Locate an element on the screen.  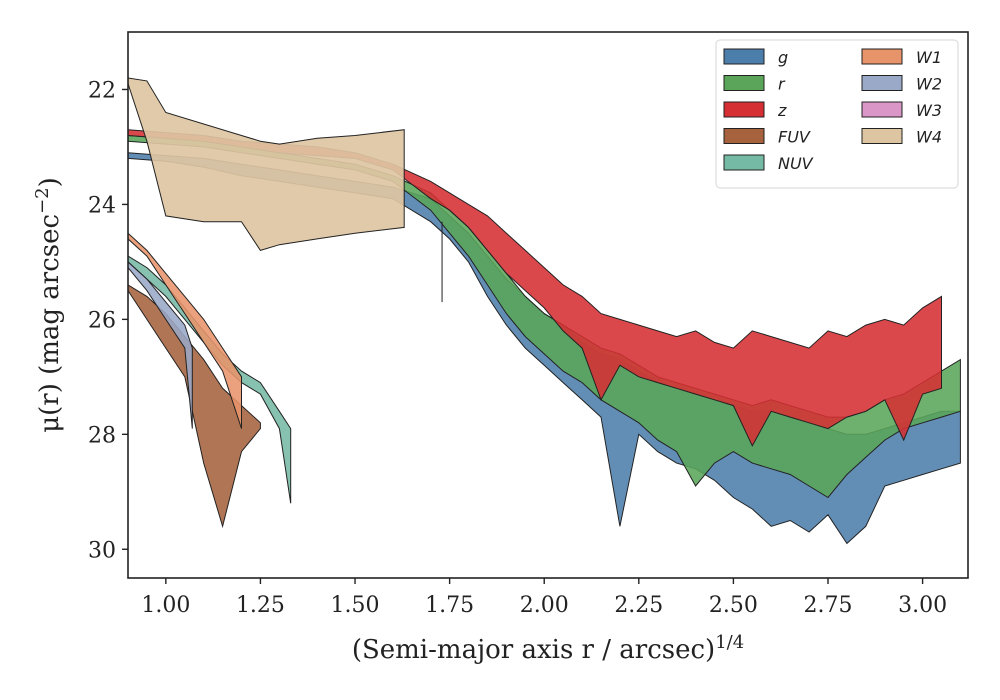
legend-item-w1: W1 is located at coordinates (901, 57).